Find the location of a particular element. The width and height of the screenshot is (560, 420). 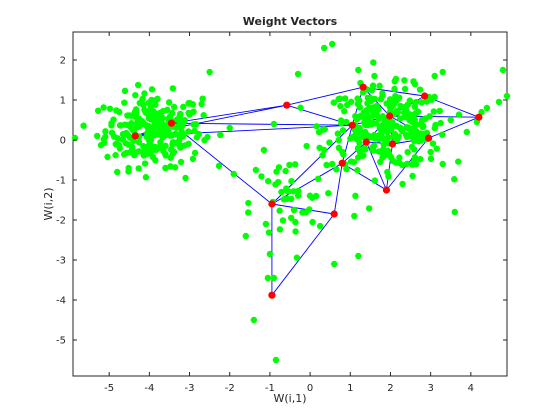

x-tick-label: -4 is located at coordinates (149, 388).